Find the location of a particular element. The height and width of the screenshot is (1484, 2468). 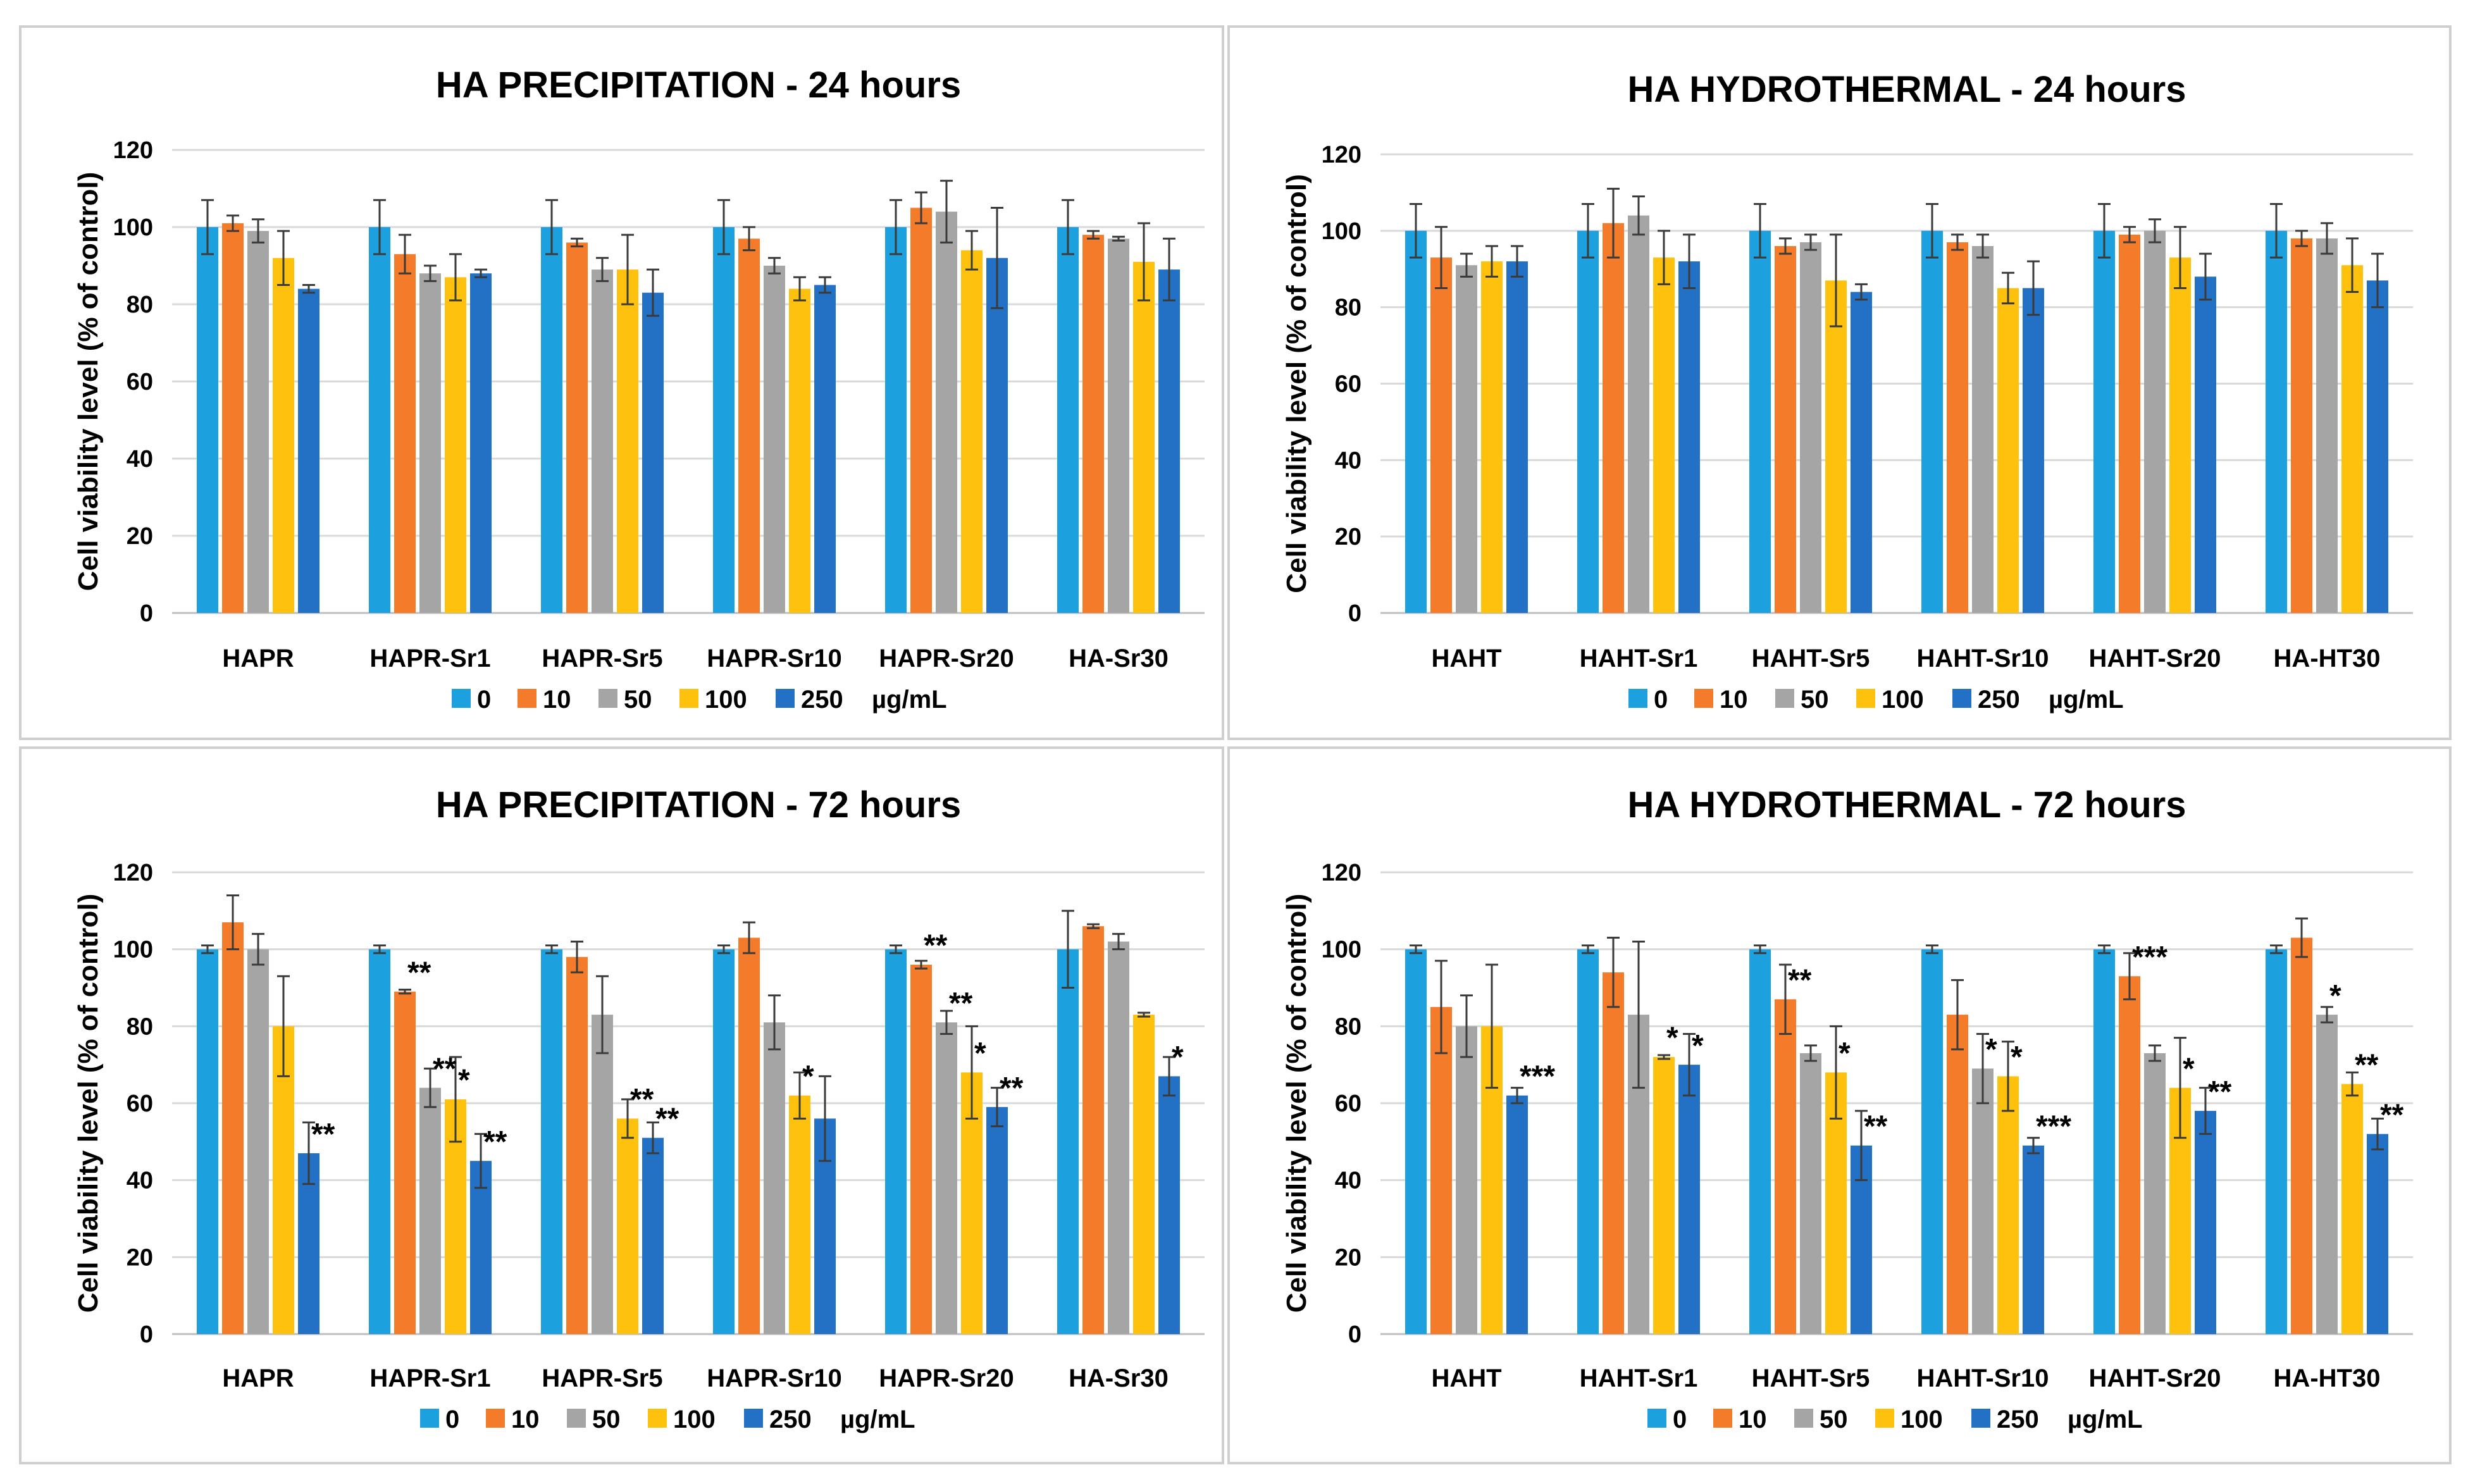

y-tick-label: 100 is located at coordinates (133, 227).